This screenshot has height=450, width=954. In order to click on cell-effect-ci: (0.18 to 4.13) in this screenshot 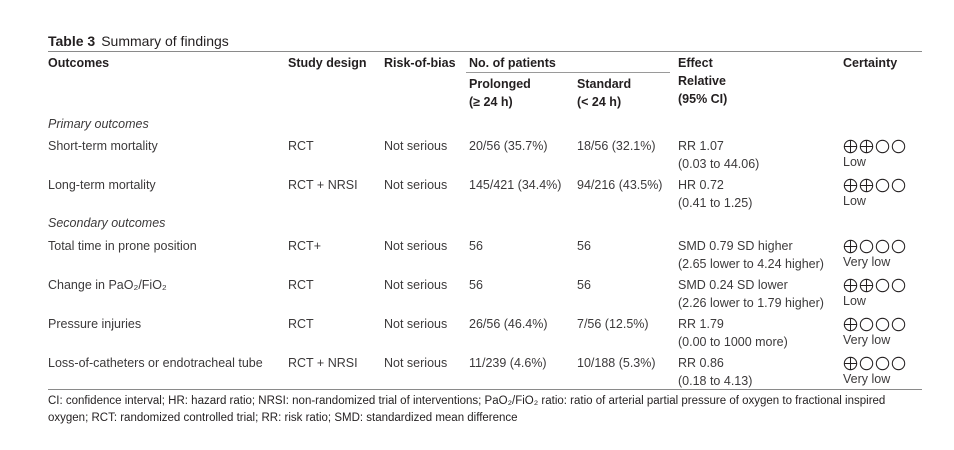, I will do `click(715, 381)`.